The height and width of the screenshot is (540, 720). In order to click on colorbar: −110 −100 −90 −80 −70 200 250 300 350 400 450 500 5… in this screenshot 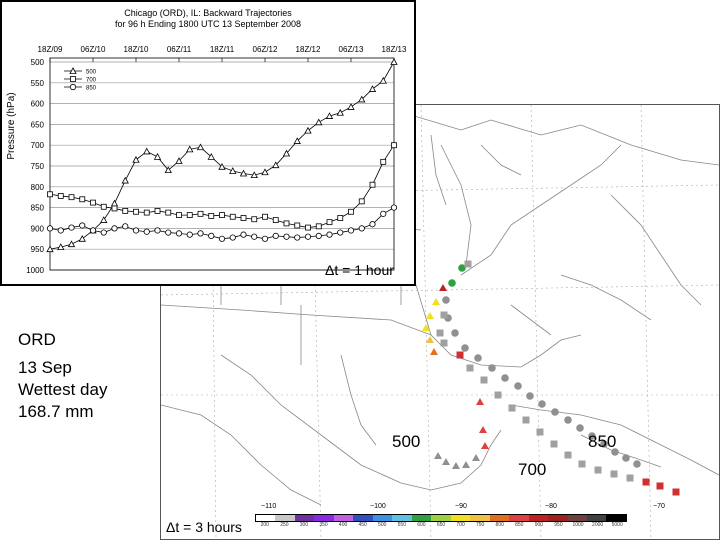, I will do `click(460, 515)`.